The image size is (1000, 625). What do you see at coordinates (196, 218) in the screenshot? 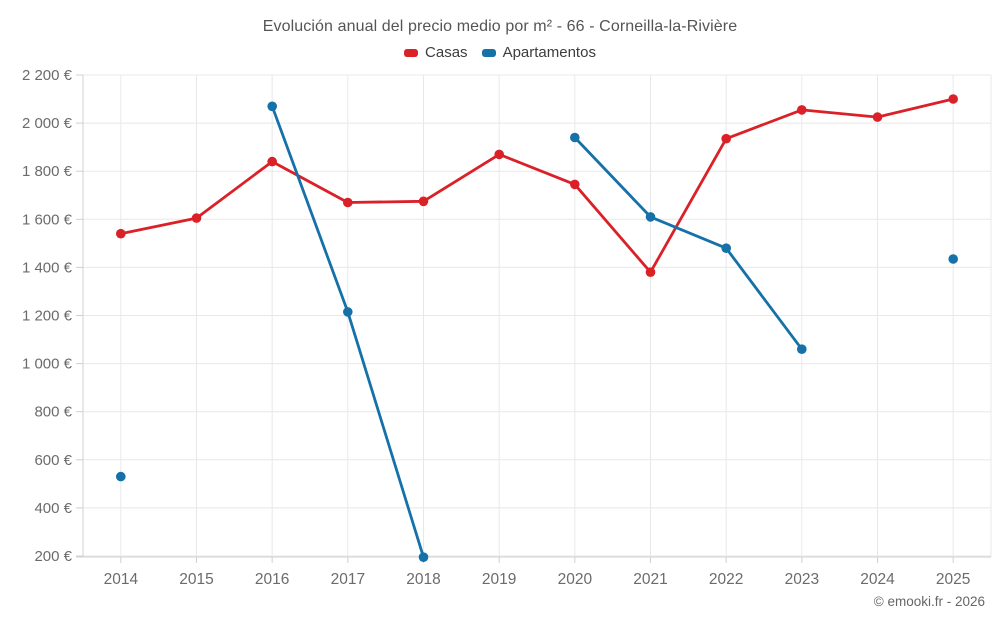
I see `data-point-casas-2015` at bounding box center [196, 218].